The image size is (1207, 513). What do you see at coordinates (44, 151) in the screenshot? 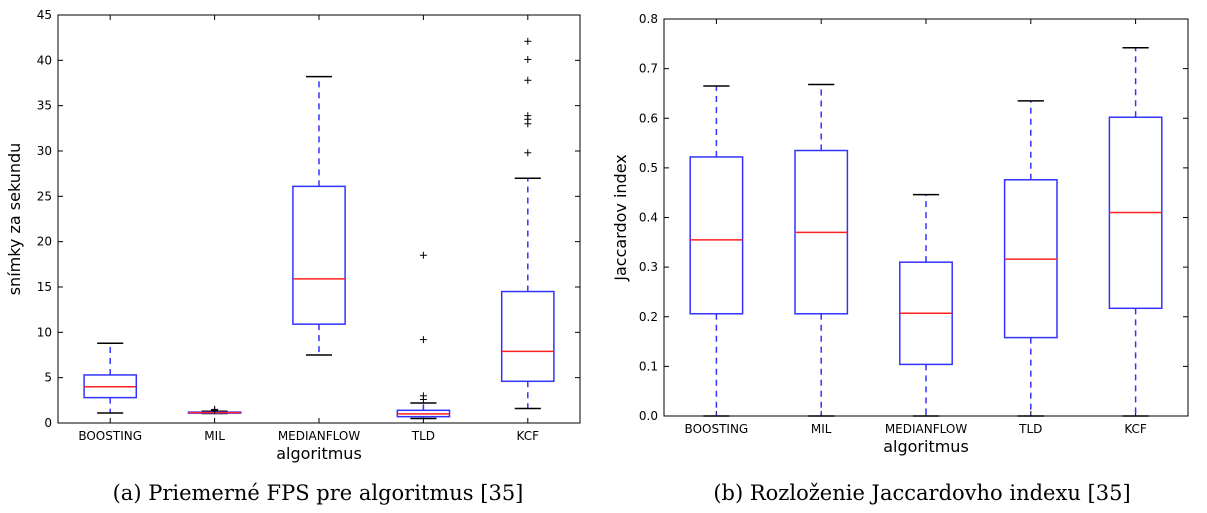
I see `y-tick-label: 30` at bounding box center [44, 151].